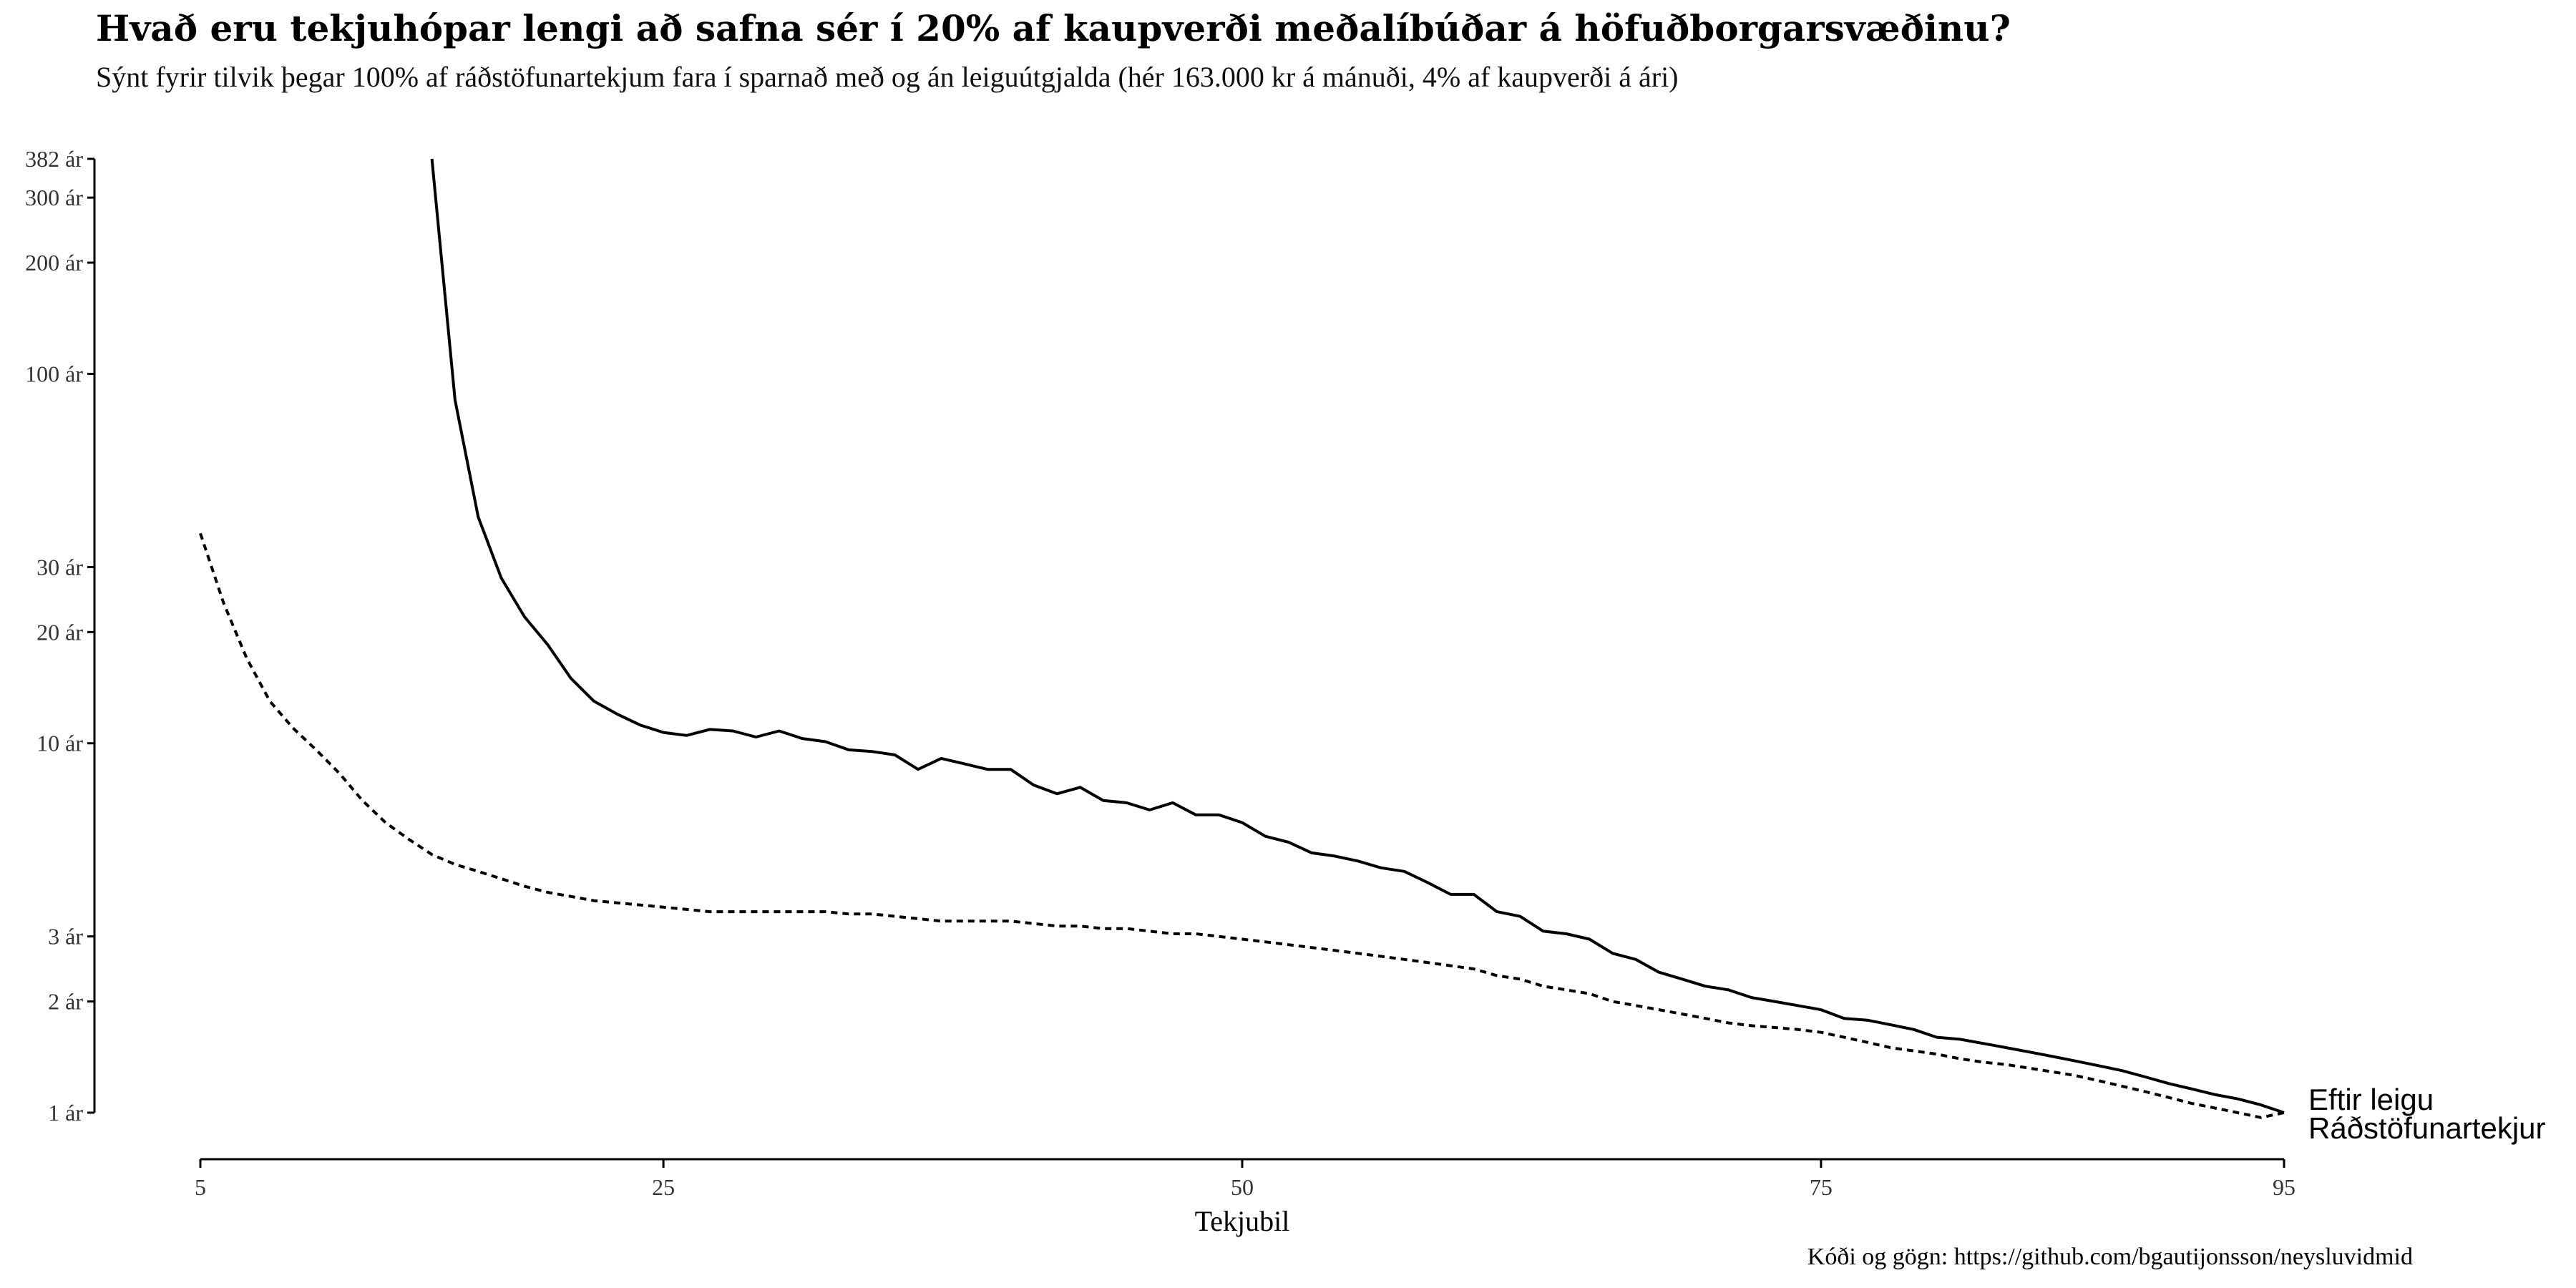  Describe the element at coordinates (54, 159) in the screenshot. I see `y-tick-label: 382 ár` at that location.